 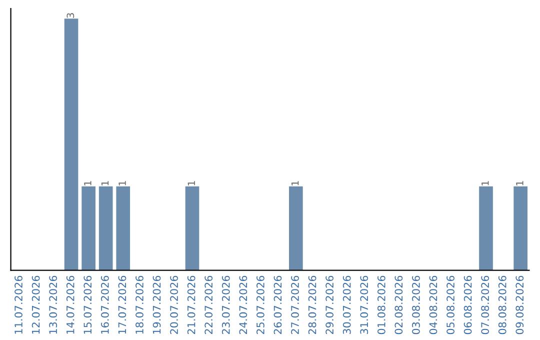 I want to click on x-tick-label: 11.07.2026, so click(x=18, y=305).